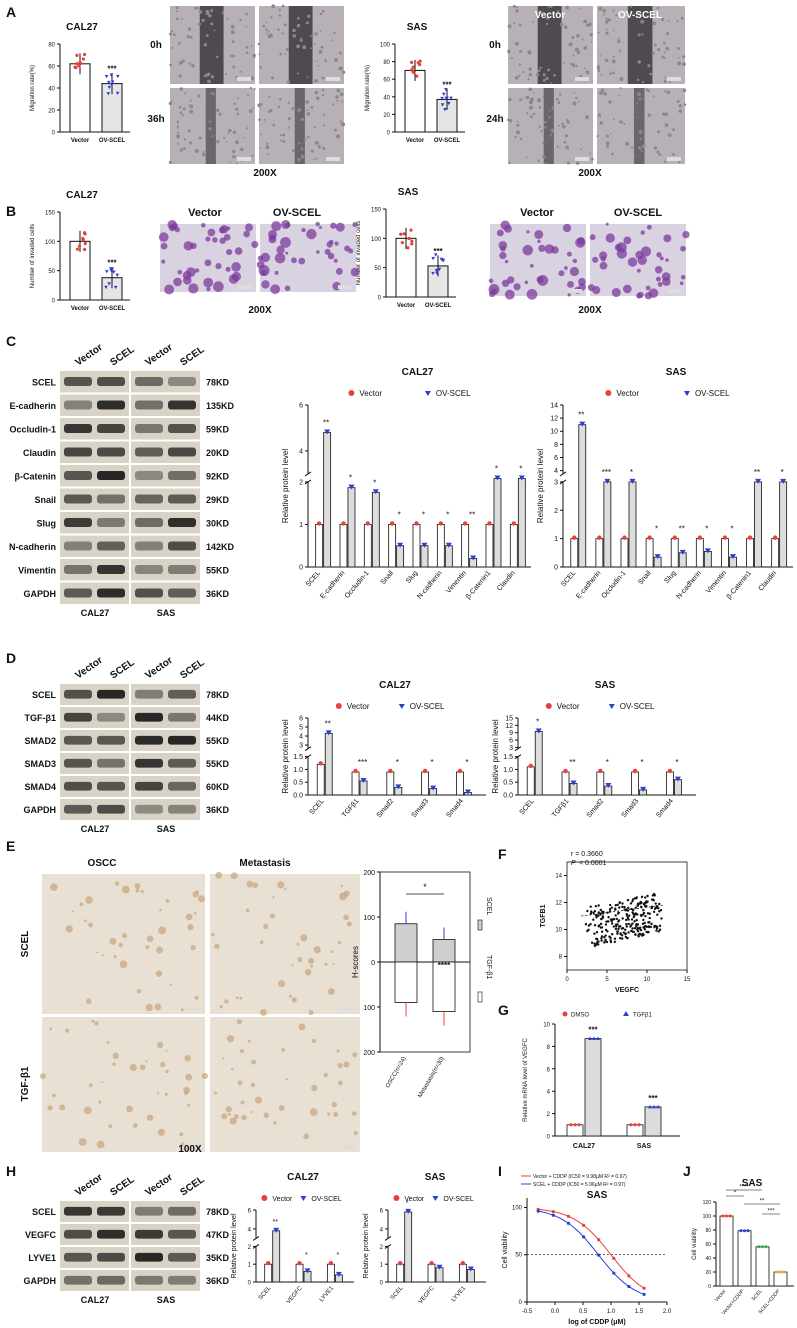 The image size is (797, 1328). I want to click on wound-gap, so click(548, 126).